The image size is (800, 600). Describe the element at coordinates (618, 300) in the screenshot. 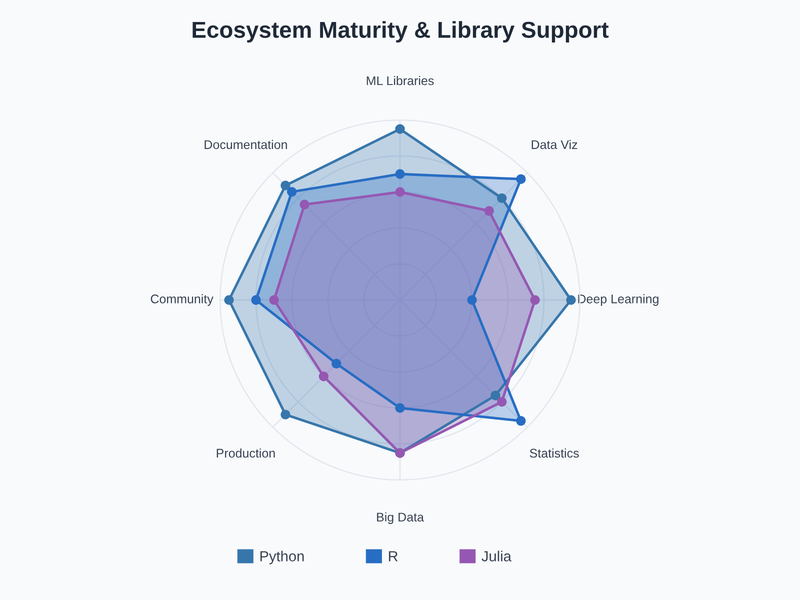

I see `spoke-label: Deep Learning` at that location.